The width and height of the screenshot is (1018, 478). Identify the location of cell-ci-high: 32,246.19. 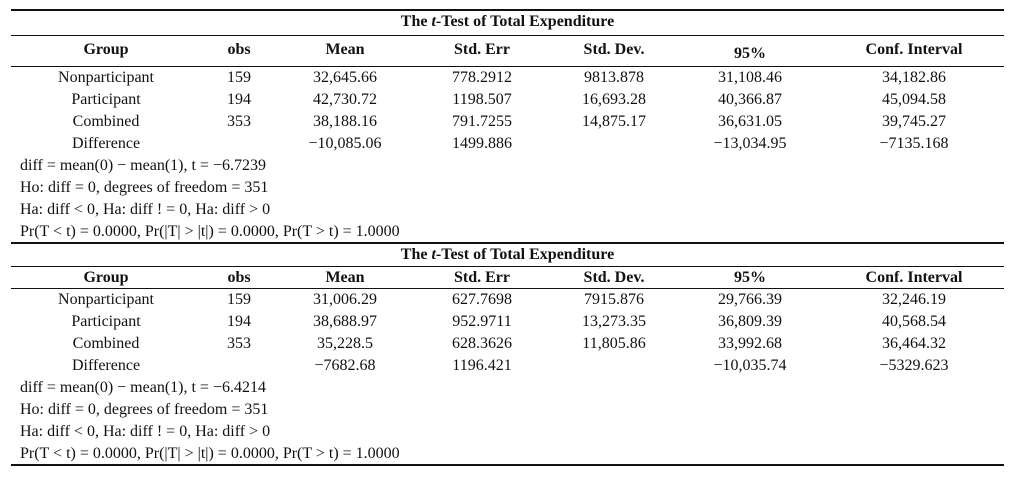
(914, 299).